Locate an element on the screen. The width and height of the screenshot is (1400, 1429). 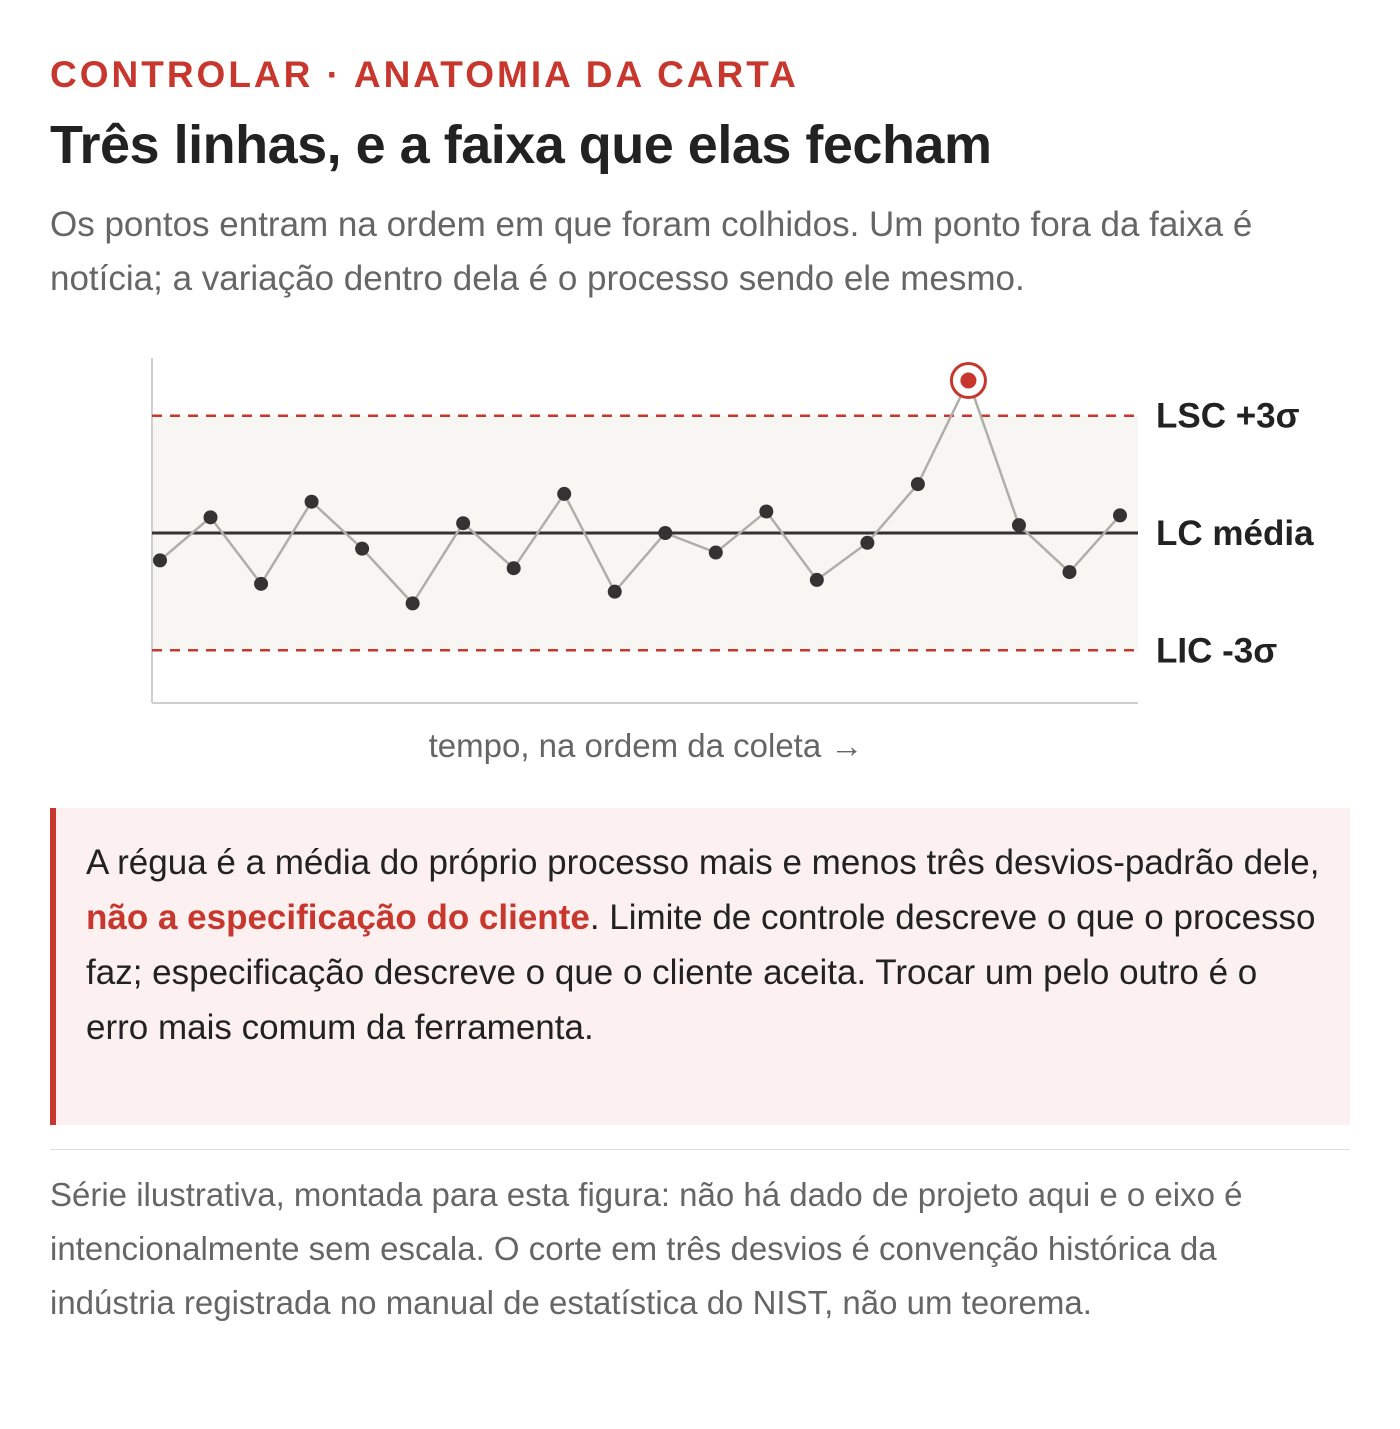
lcl-label: LIC -3σ is located at coordinates (1216, 650).